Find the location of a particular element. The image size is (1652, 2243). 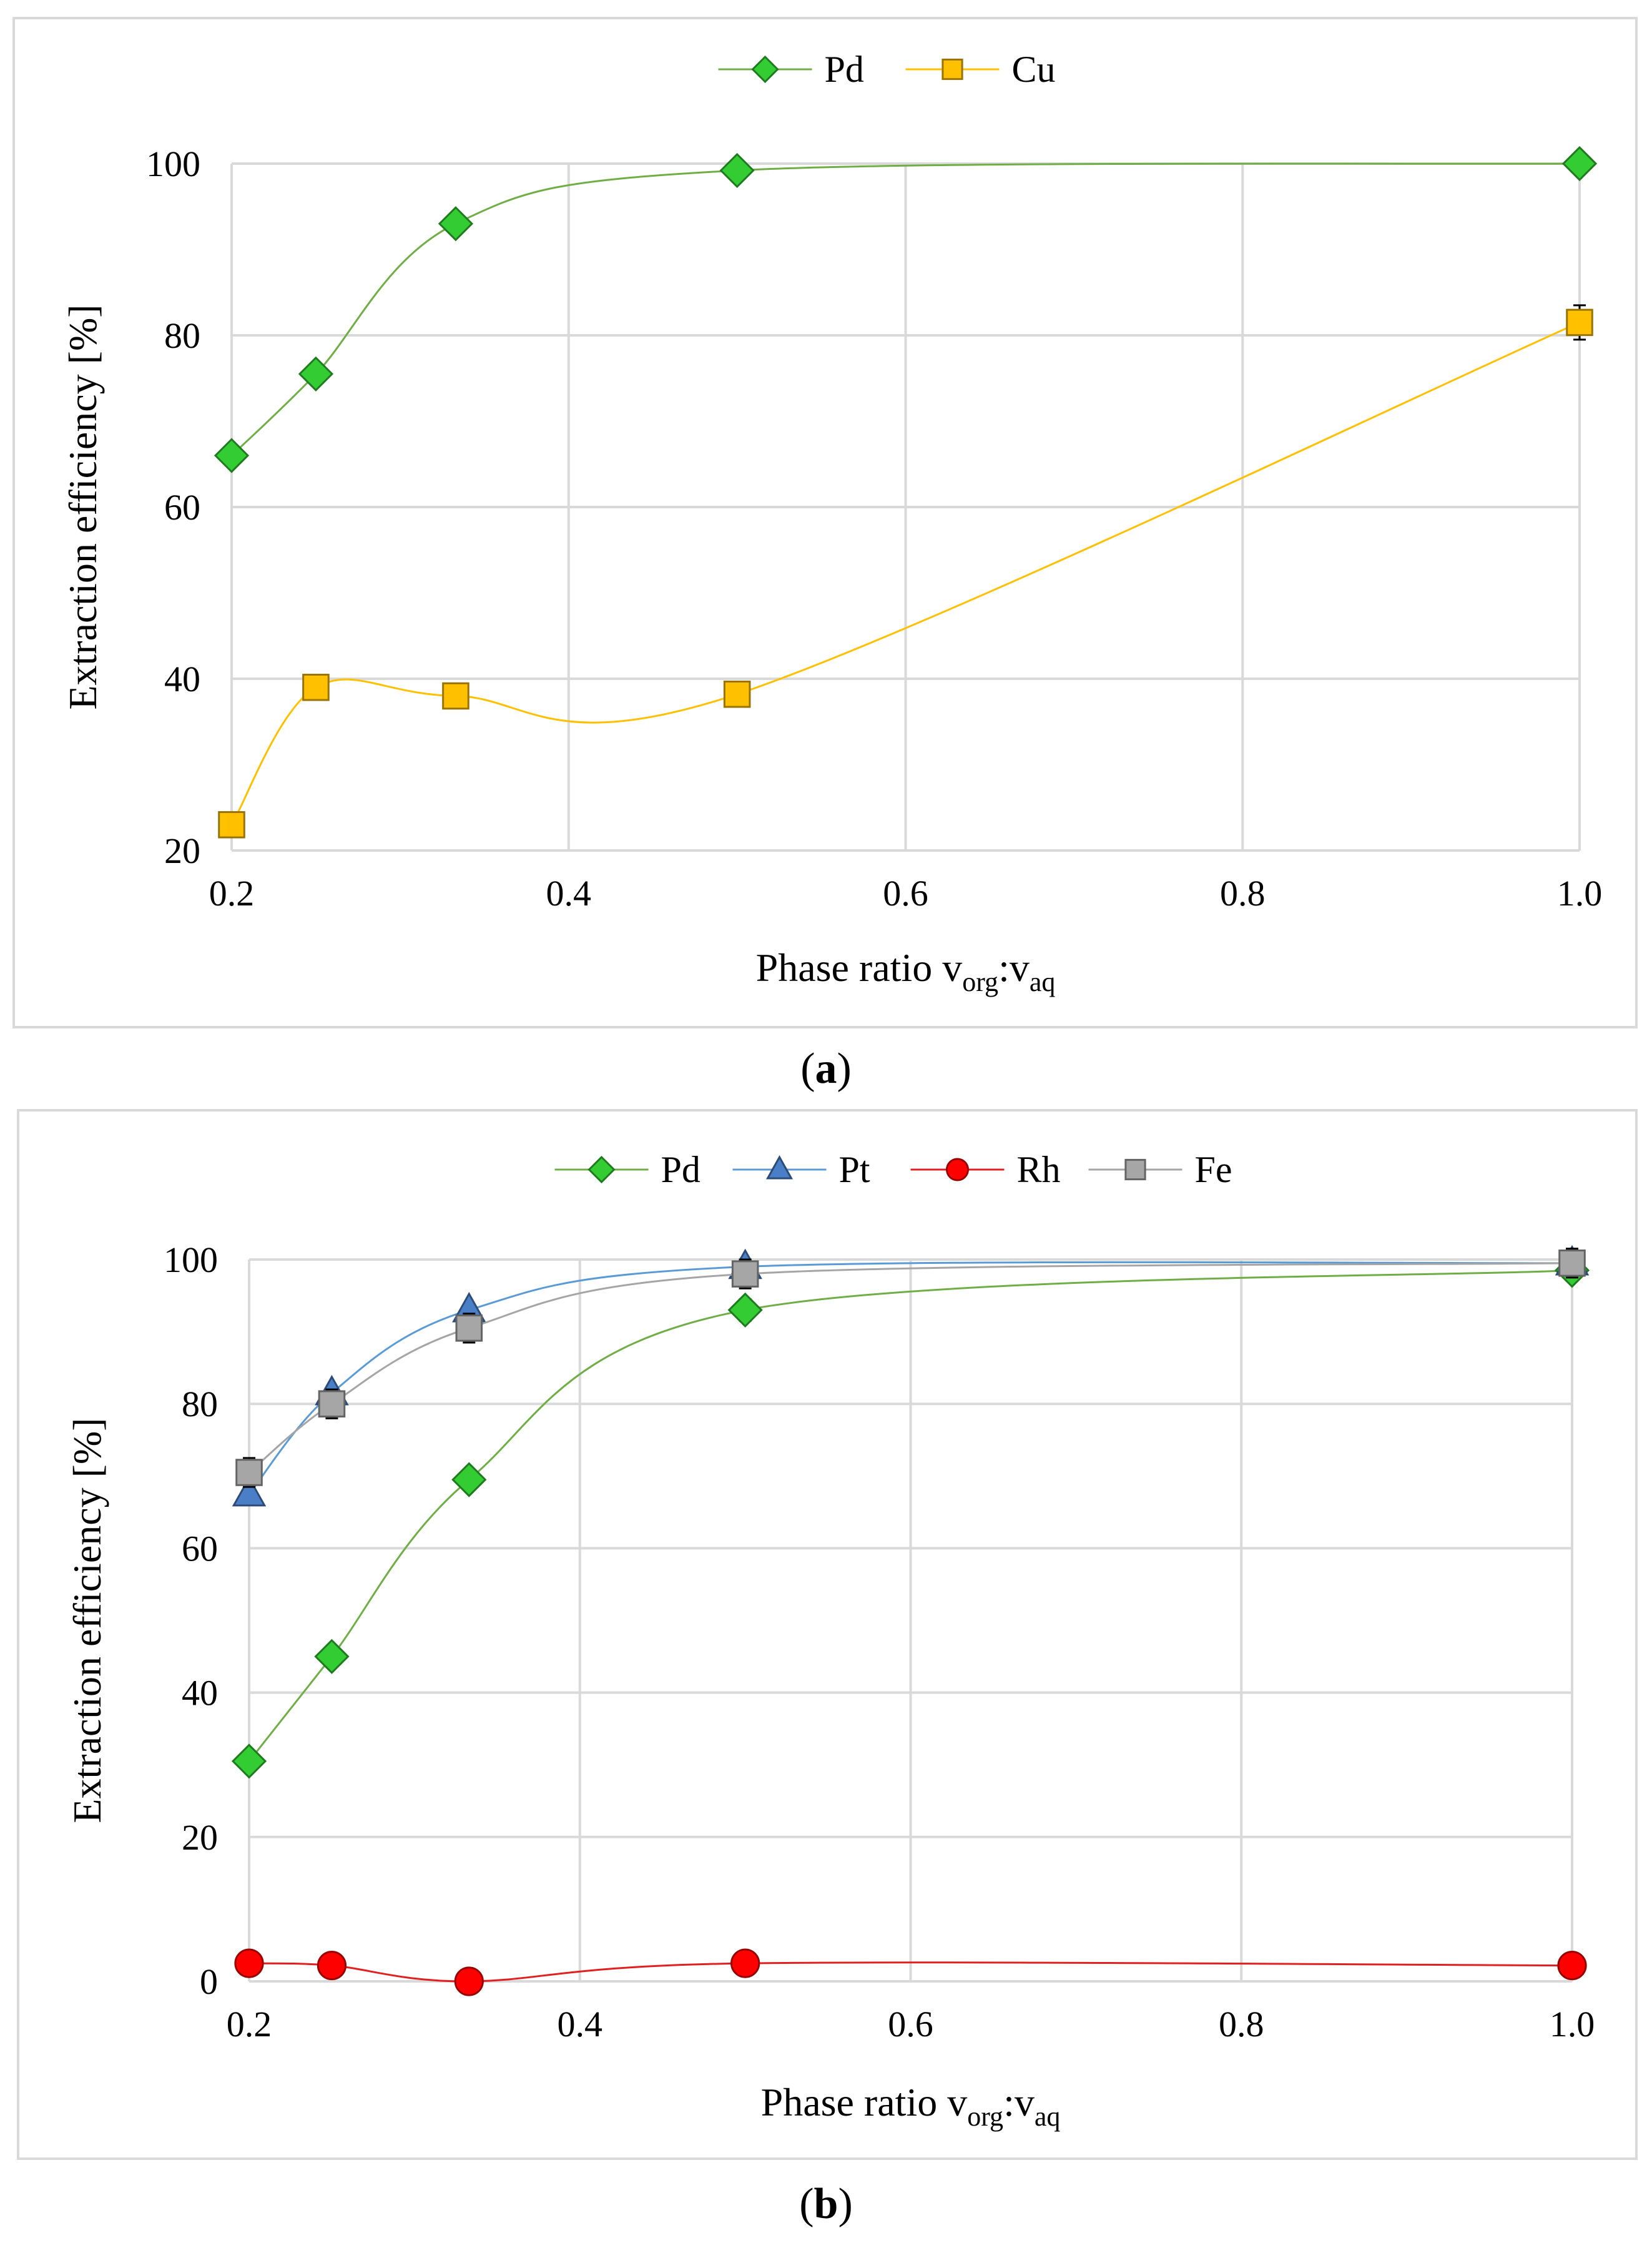

legend-label-rh: Rh is located at coordinates (1039, 1169).